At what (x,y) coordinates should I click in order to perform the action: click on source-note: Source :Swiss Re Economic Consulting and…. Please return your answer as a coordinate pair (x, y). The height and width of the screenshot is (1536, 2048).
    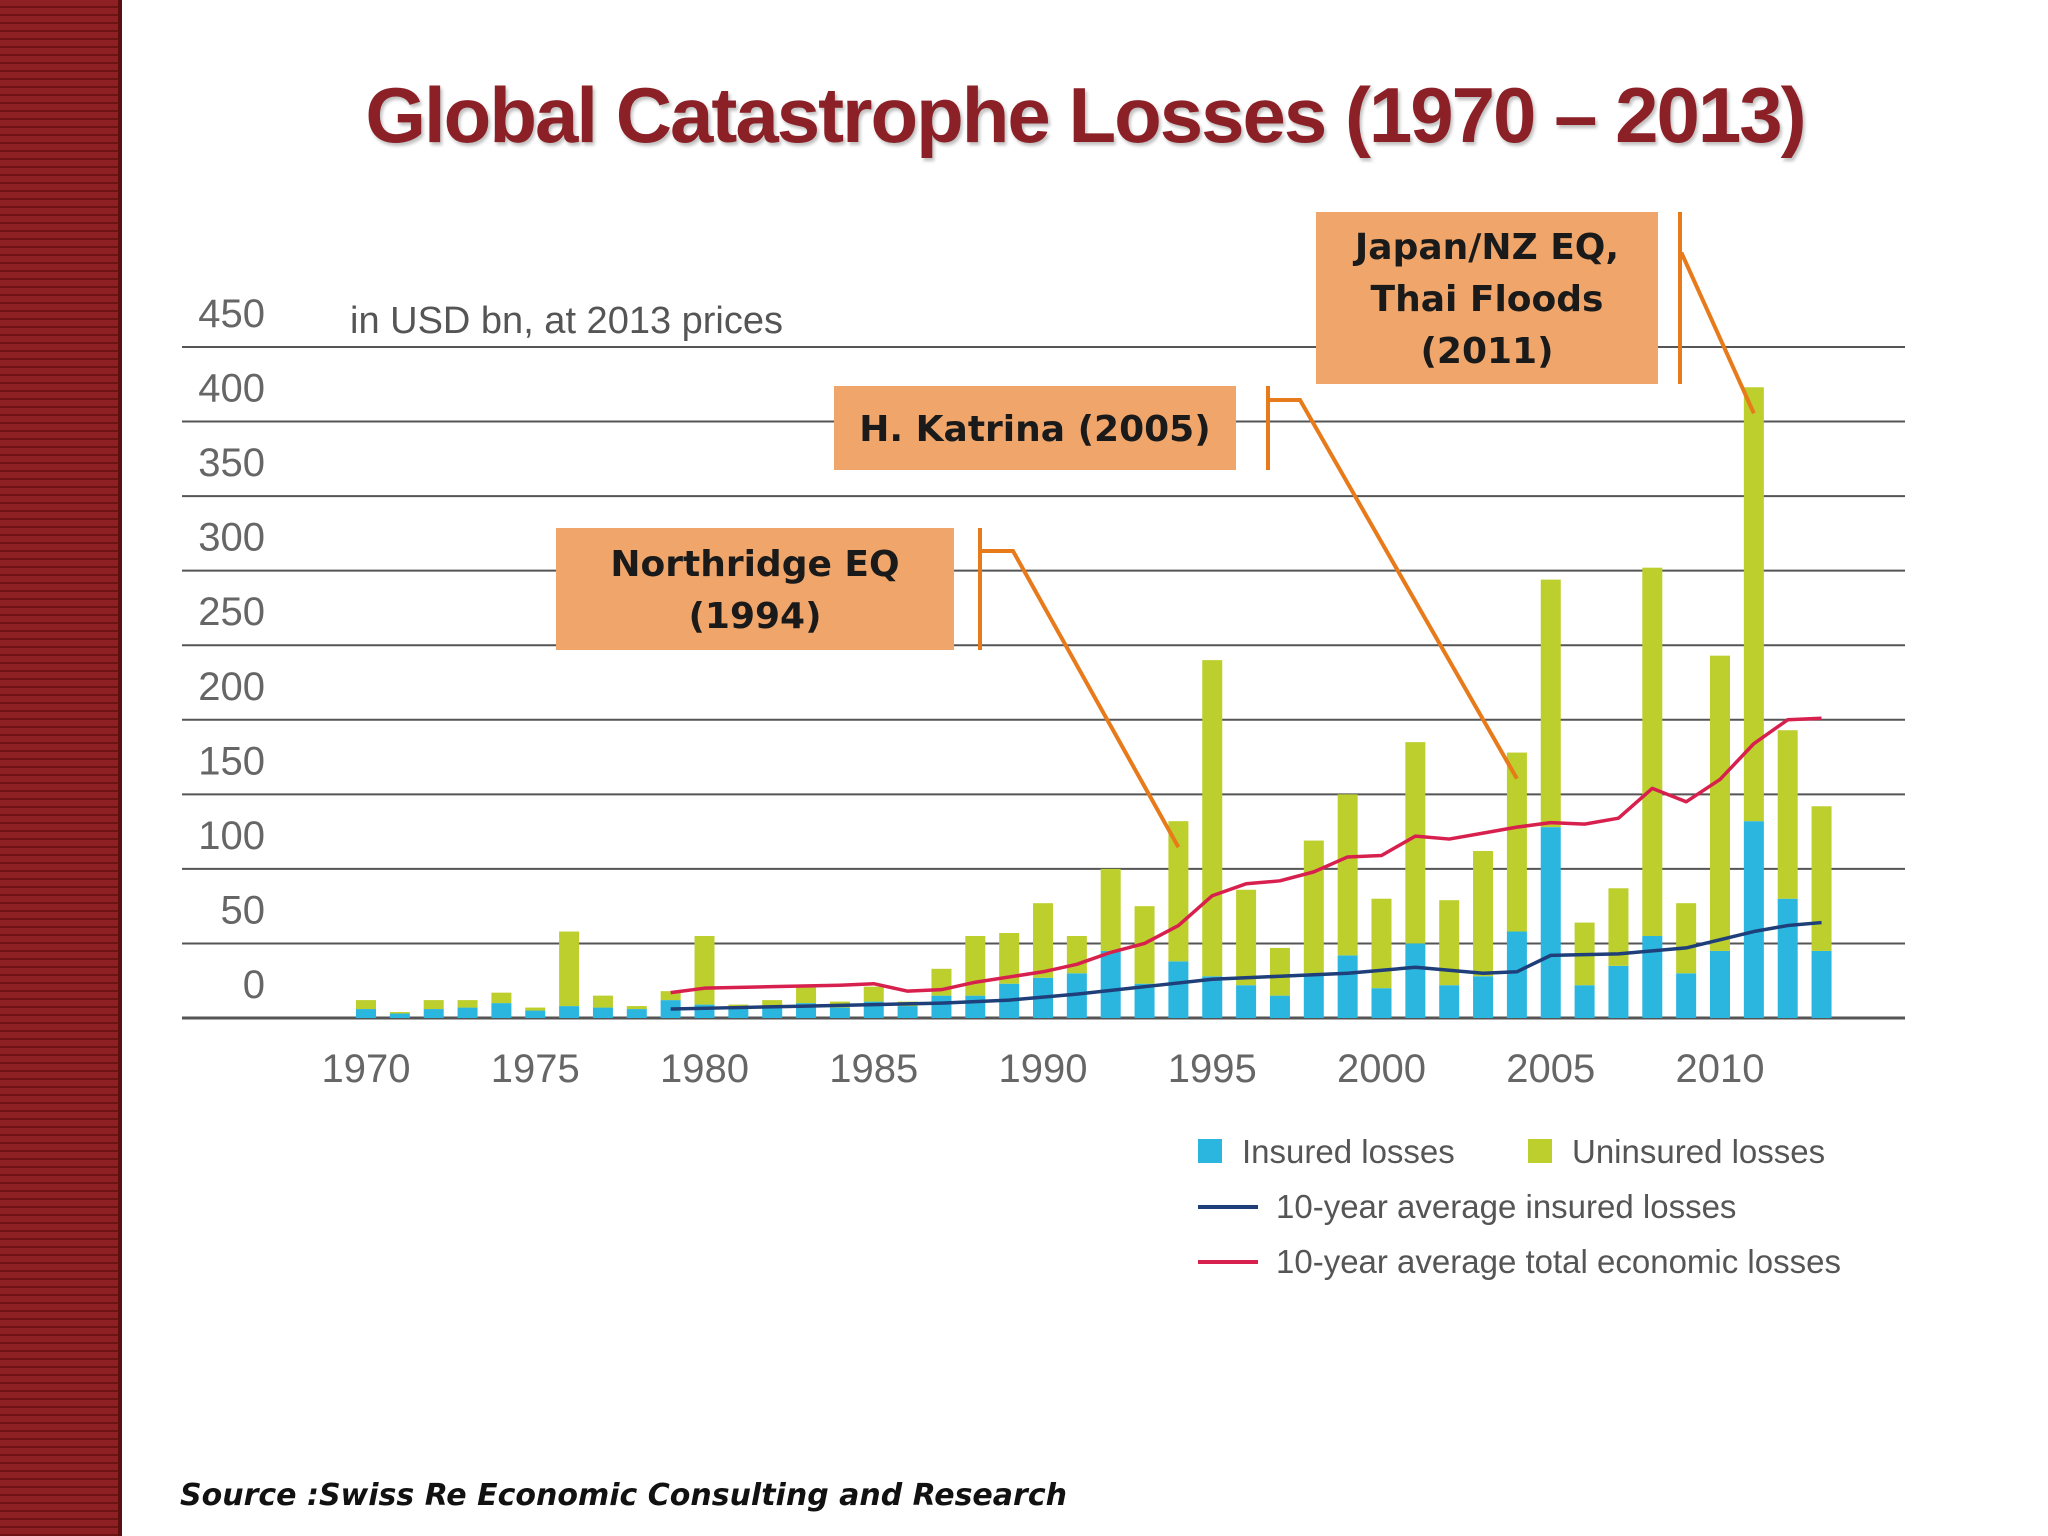
    Looking at the image, I should click on (623, 1495).